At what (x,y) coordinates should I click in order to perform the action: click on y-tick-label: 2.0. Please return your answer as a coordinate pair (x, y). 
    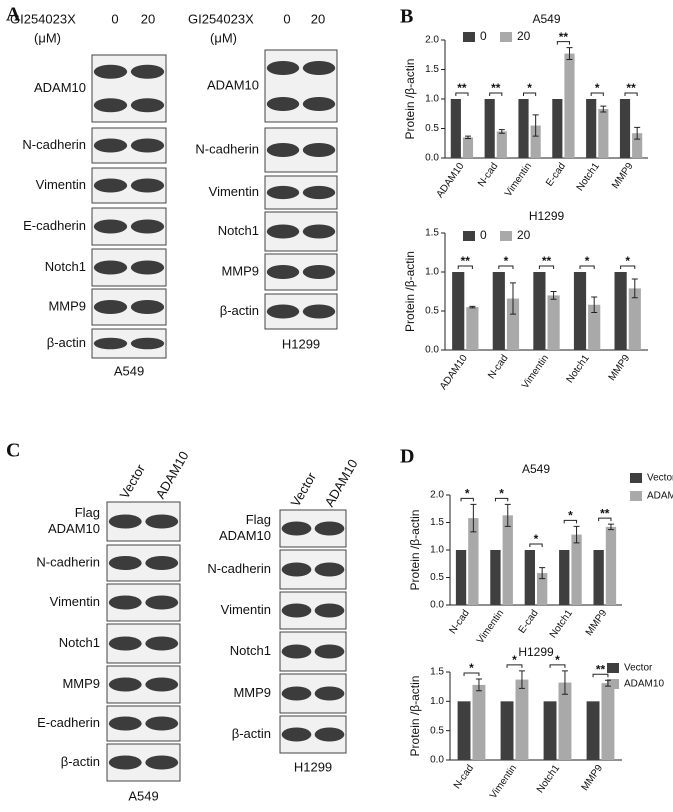
    Looking at the image, I should click on (437, 495).